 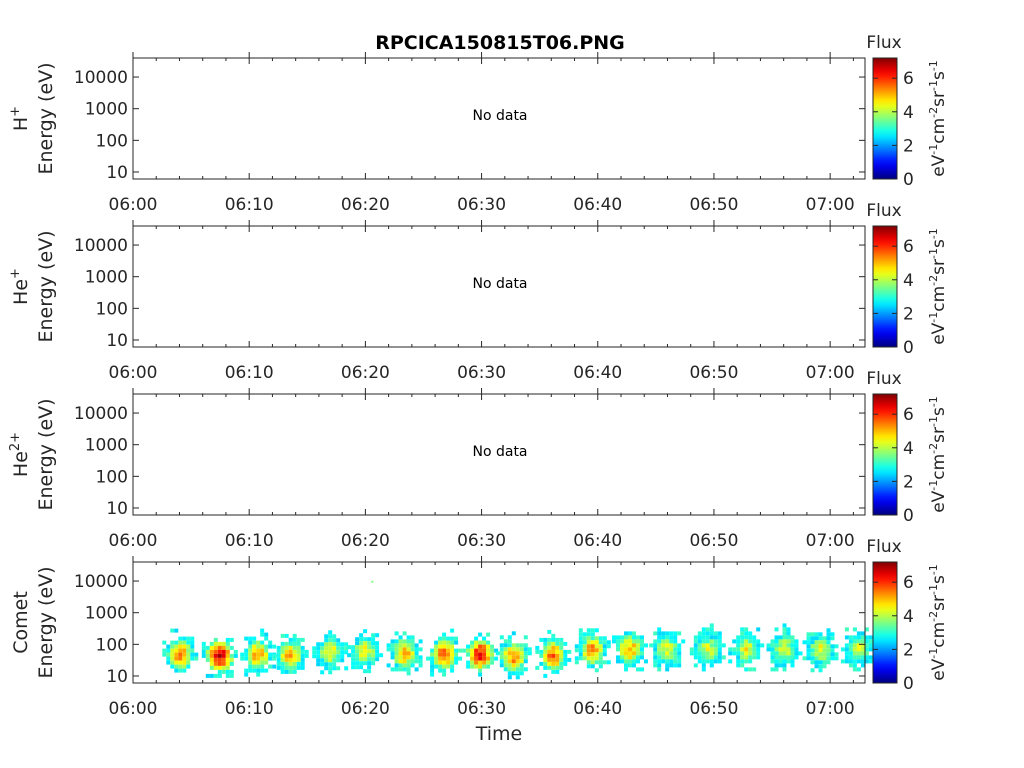 I want to click on y-tick-label: 1000, so click(x=106, y=614).